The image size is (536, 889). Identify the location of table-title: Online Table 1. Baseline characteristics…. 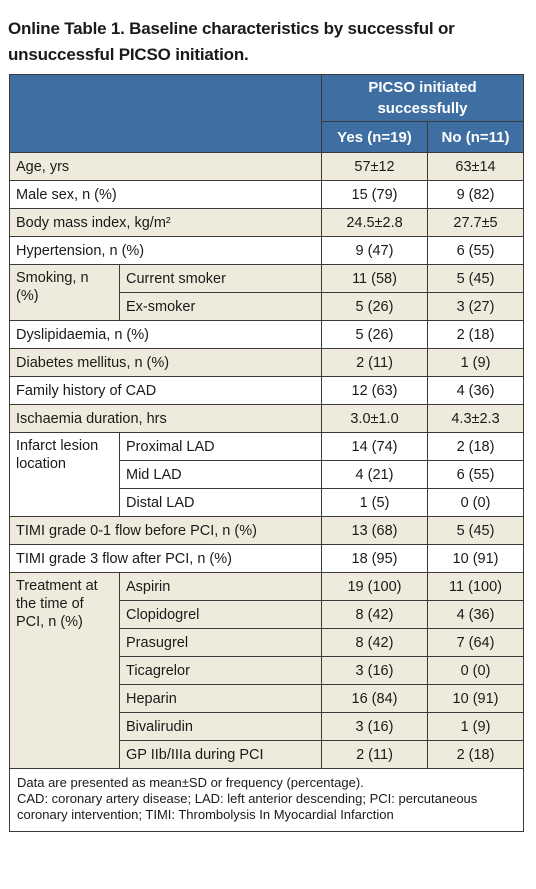
(231, 41).